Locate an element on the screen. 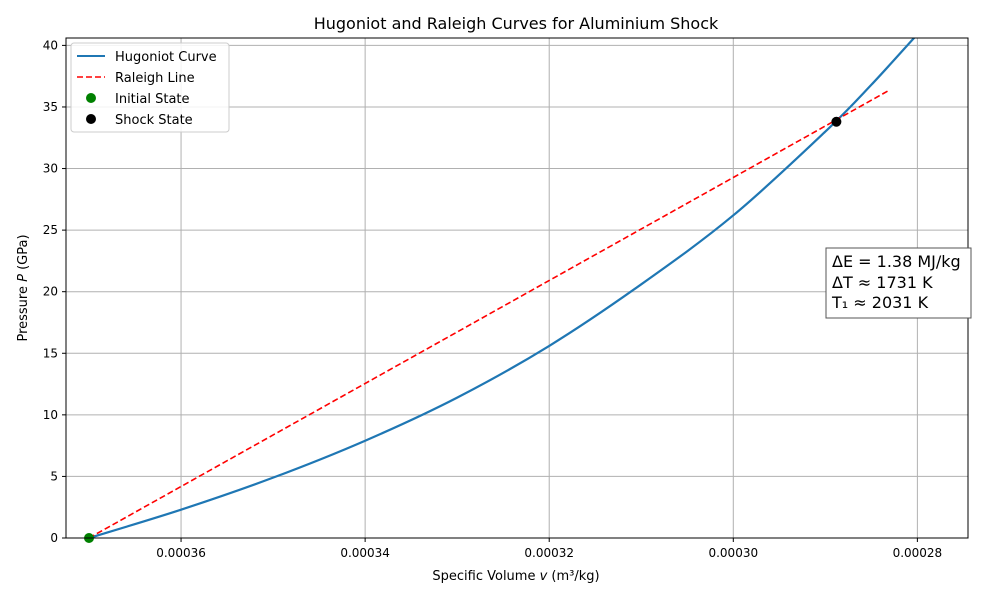  x-axis-label: Specific Volume v (m³/kg) is located at coordinates (515, 576).